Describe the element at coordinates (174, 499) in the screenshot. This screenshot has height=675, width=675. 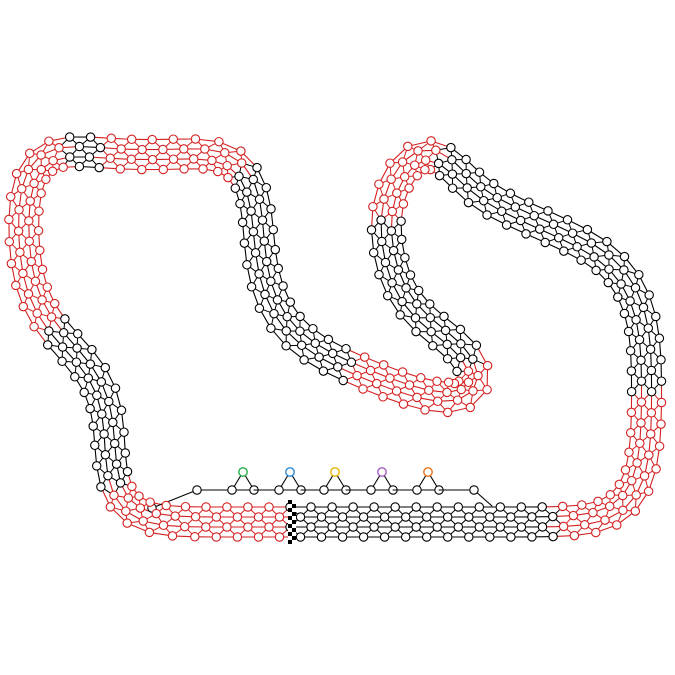
I see `pit-edge` at that location.